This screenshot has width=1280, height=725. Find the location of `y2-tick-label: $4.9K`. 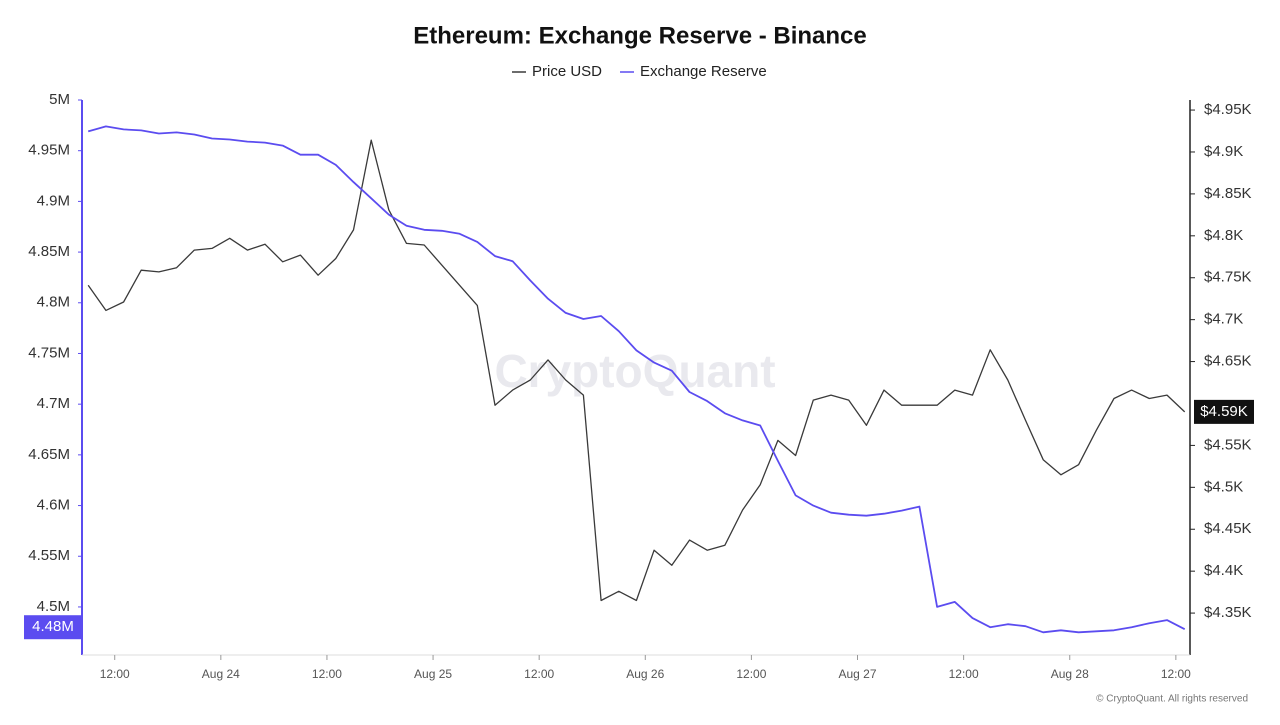

y2-tick-label: $4.9K is located at coordinates (1223, 151).